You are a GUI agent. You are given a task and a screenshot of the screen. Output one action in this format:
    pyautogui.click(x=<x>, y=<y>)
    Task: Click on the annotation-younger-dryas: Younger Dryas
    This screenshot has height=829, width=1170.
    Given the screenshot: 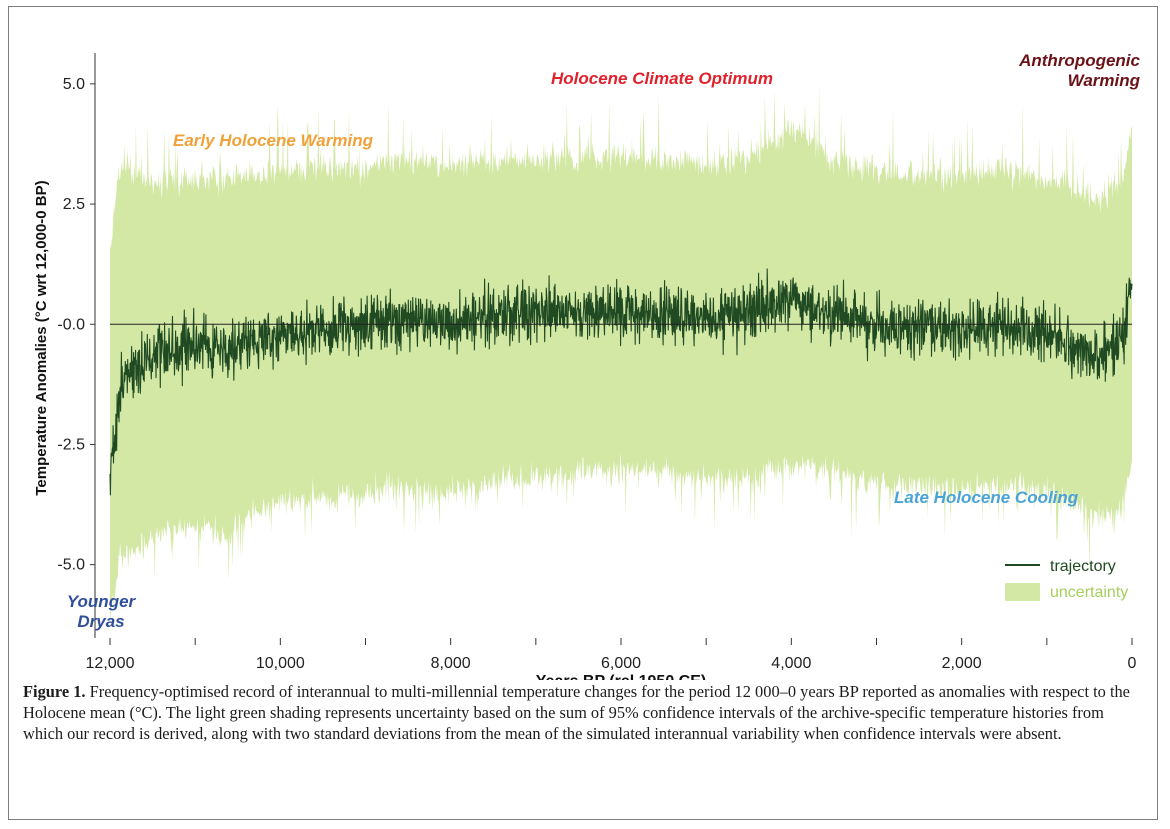 What is the action you would take?
    pyautogui.click(x=101, y=612)
    